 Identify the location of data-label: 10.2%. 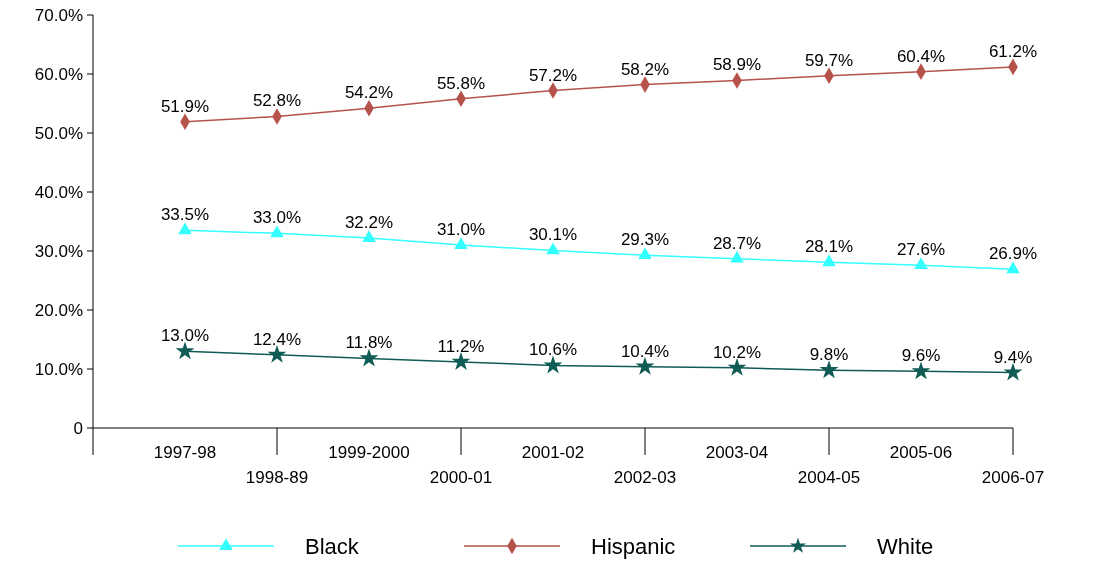
(737, 352).